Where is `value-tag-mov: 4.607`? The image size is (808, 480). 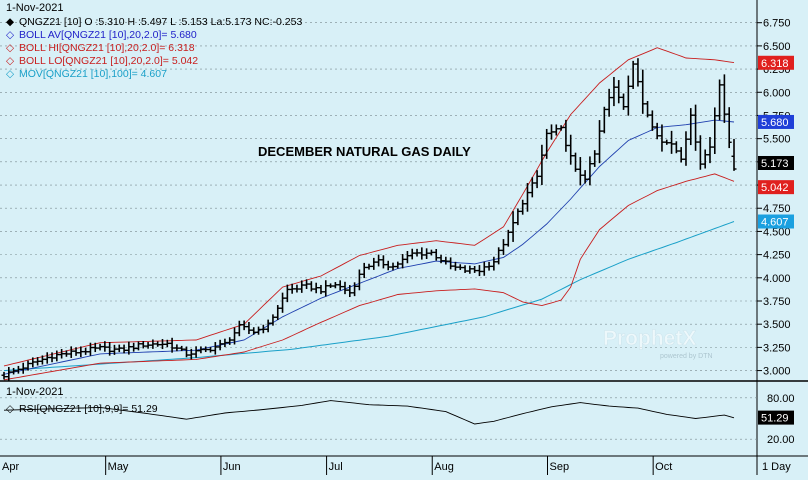
value-tag-mov: 4.607 is located at coordinates (776, 221).